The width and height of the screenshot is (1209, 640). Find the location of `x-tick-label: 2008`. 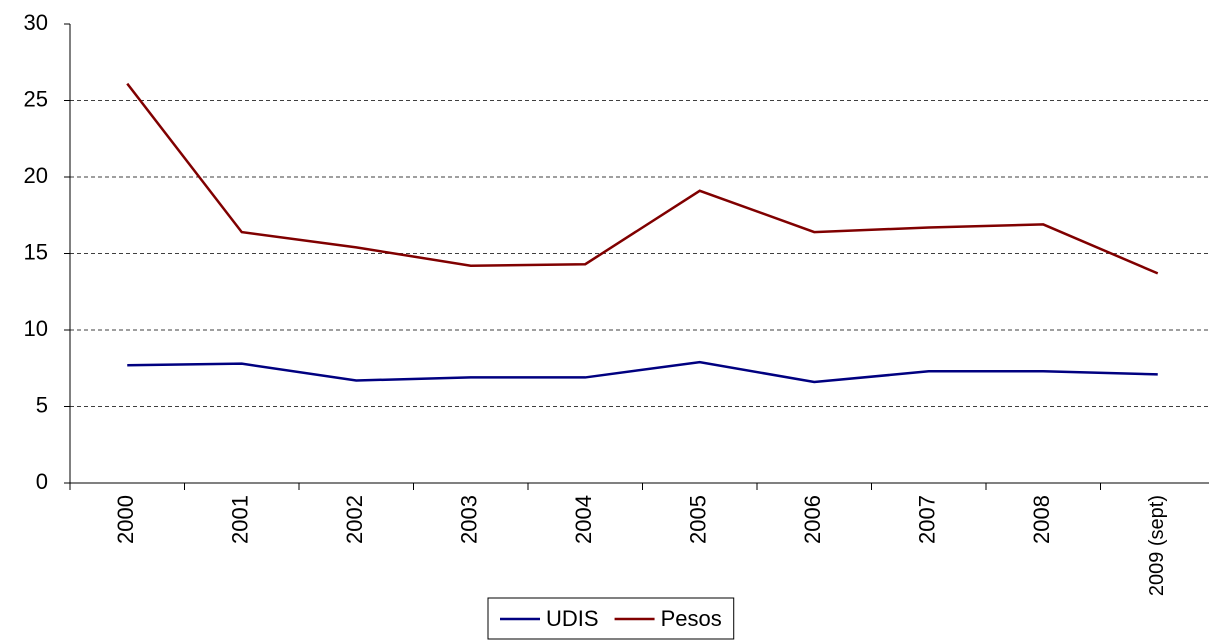

x-tick-label: 2008 is located at coordinates (1041, 519).